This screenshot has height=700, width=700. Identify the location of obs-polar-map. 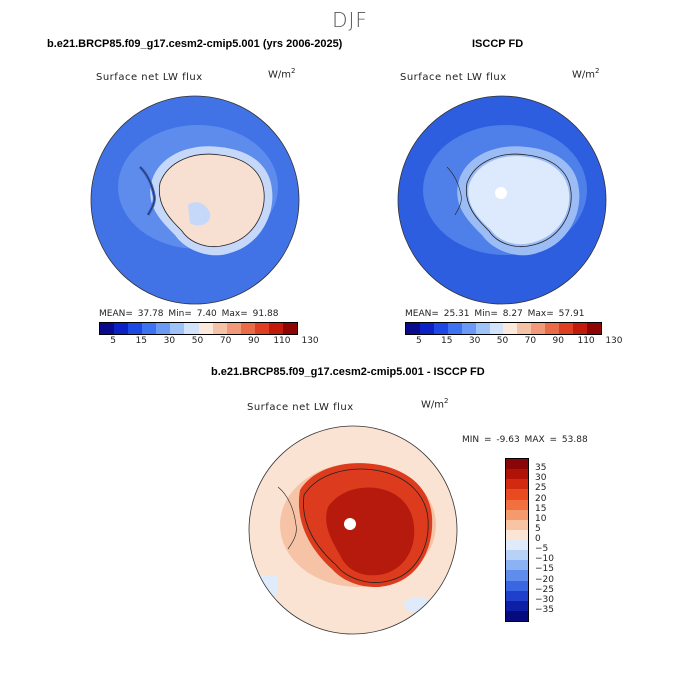
(502, 200).